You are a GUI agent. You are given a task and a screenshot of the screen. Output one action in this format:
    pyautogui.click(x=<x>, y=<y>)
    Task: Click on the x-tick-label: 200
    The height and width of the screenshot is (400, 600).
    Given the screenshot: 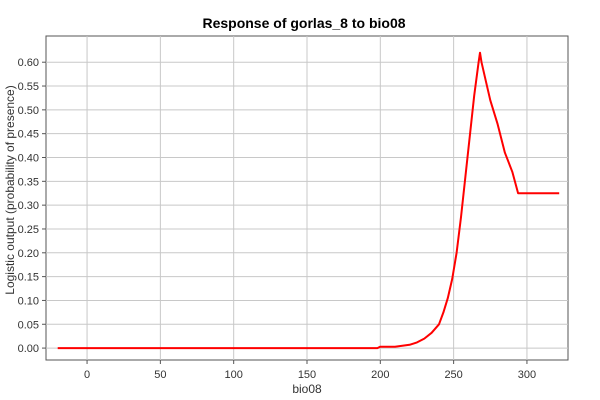 What is the action you would take?
    pyautogui.click(x=380, y=375)
    